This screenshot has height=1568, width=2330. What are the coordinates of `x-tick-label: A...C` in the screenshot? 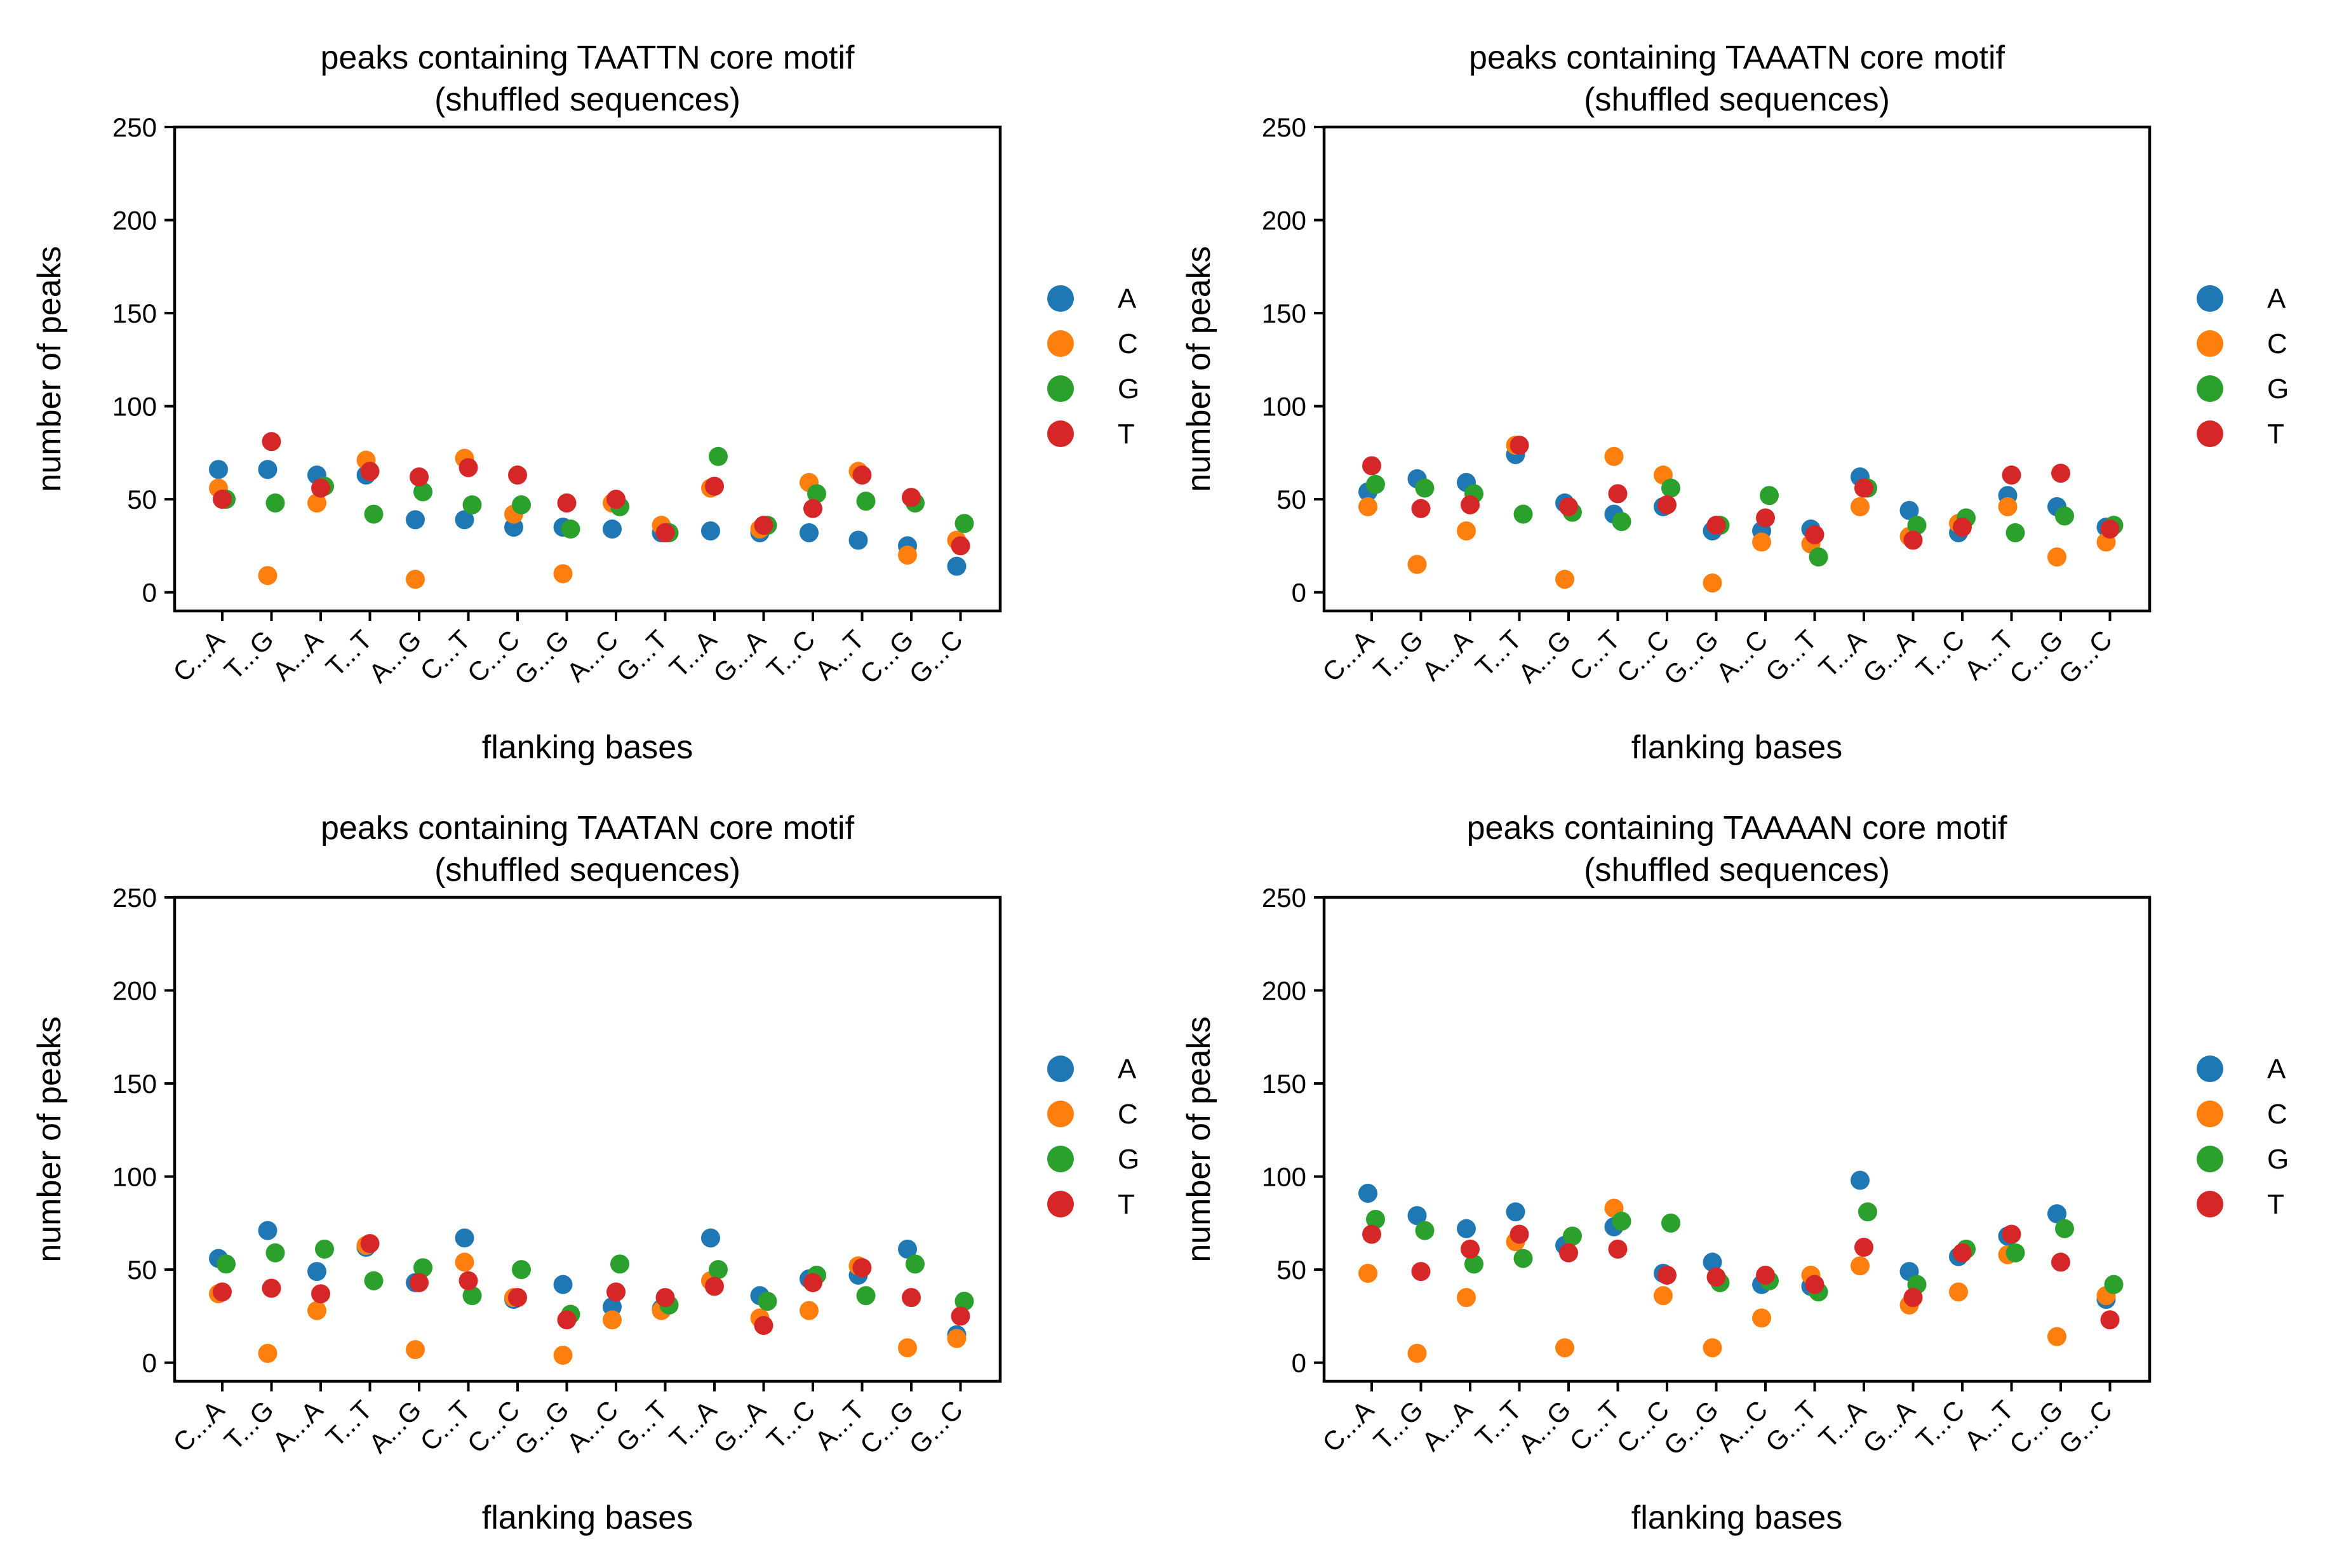 It's located at (1741, 655).